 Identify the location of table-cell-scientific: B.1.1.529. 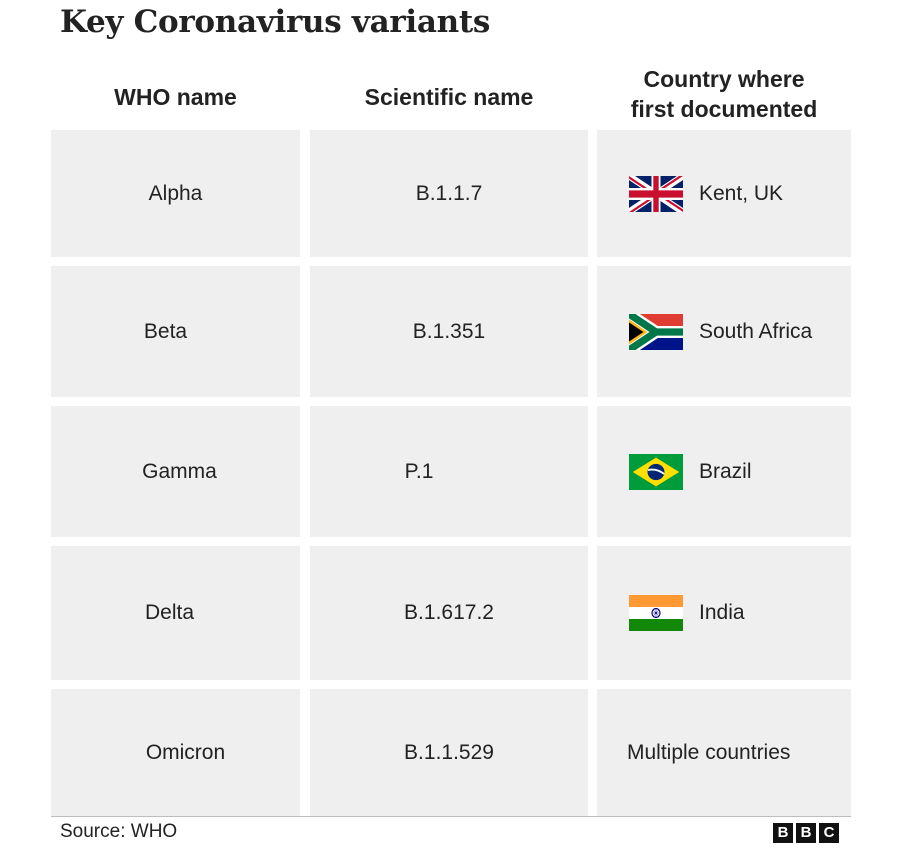
(449, 752).